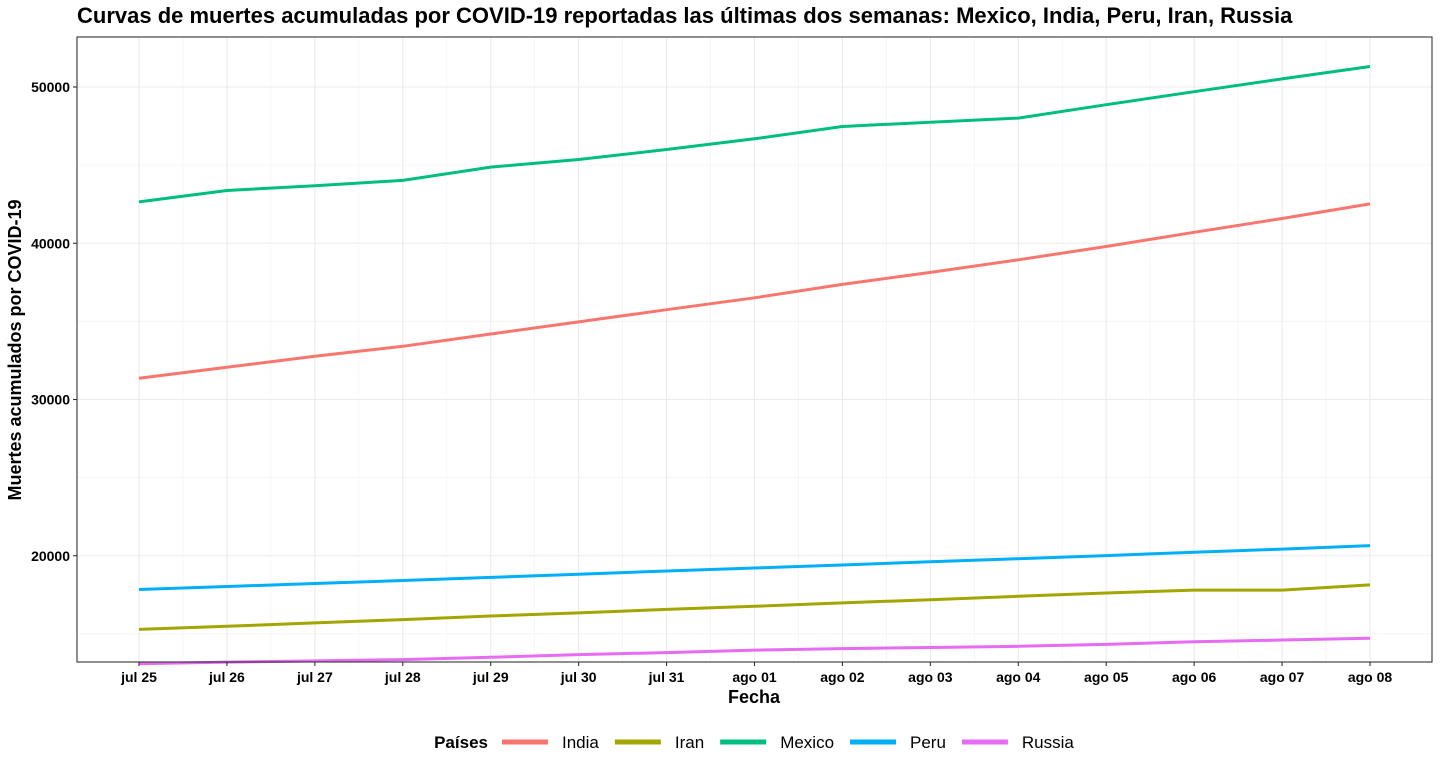 This screenshot has width=1440, height=768. I want to click on series-line-iran, so click(754, 607).